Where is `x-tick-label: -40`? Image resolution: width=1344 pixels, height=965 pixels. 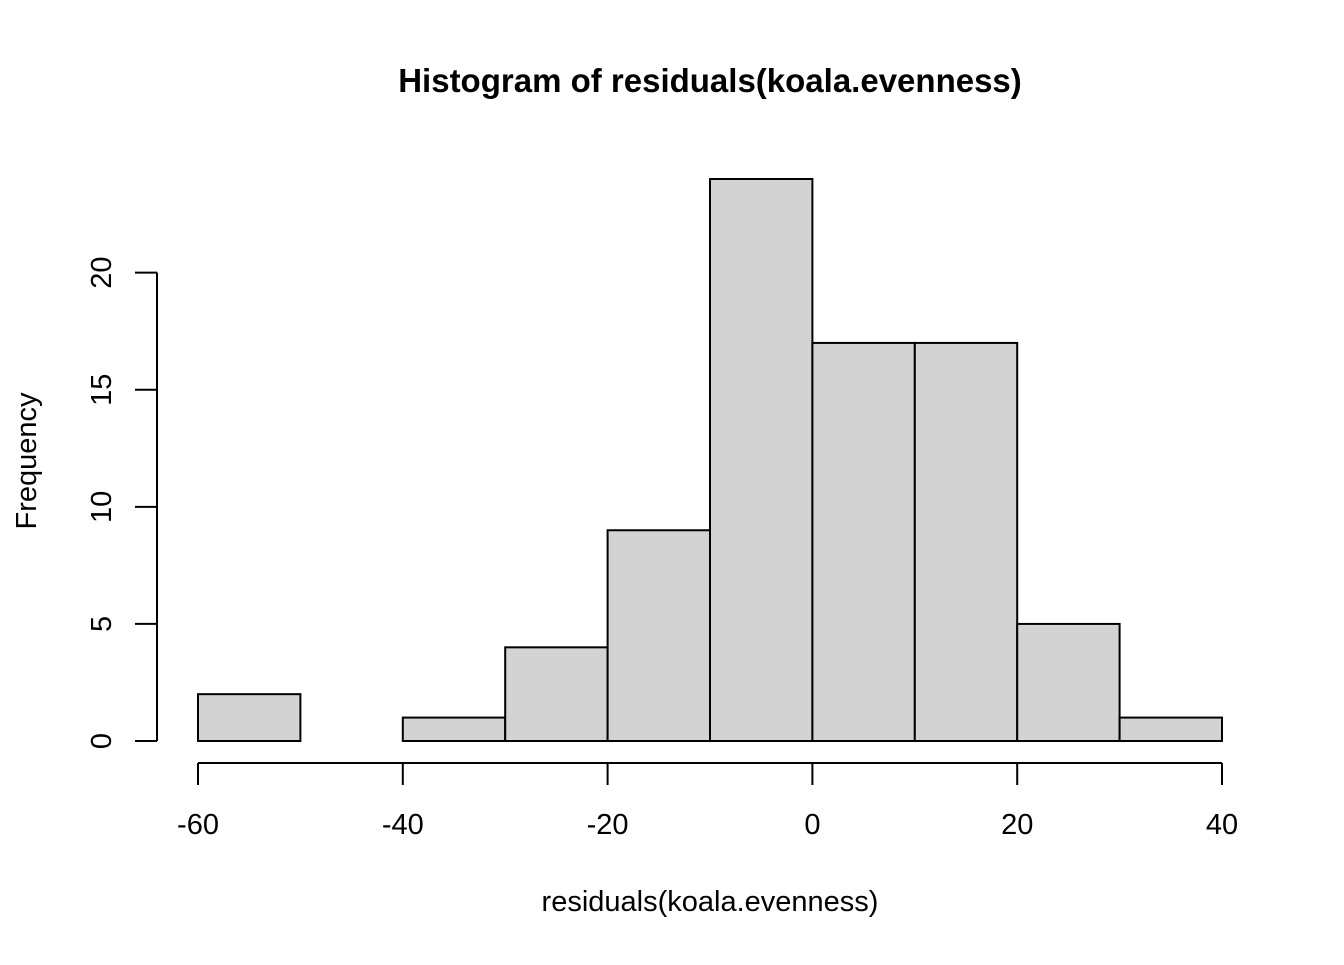
x-tick-label: -40 is located at coordinates (403, 825).